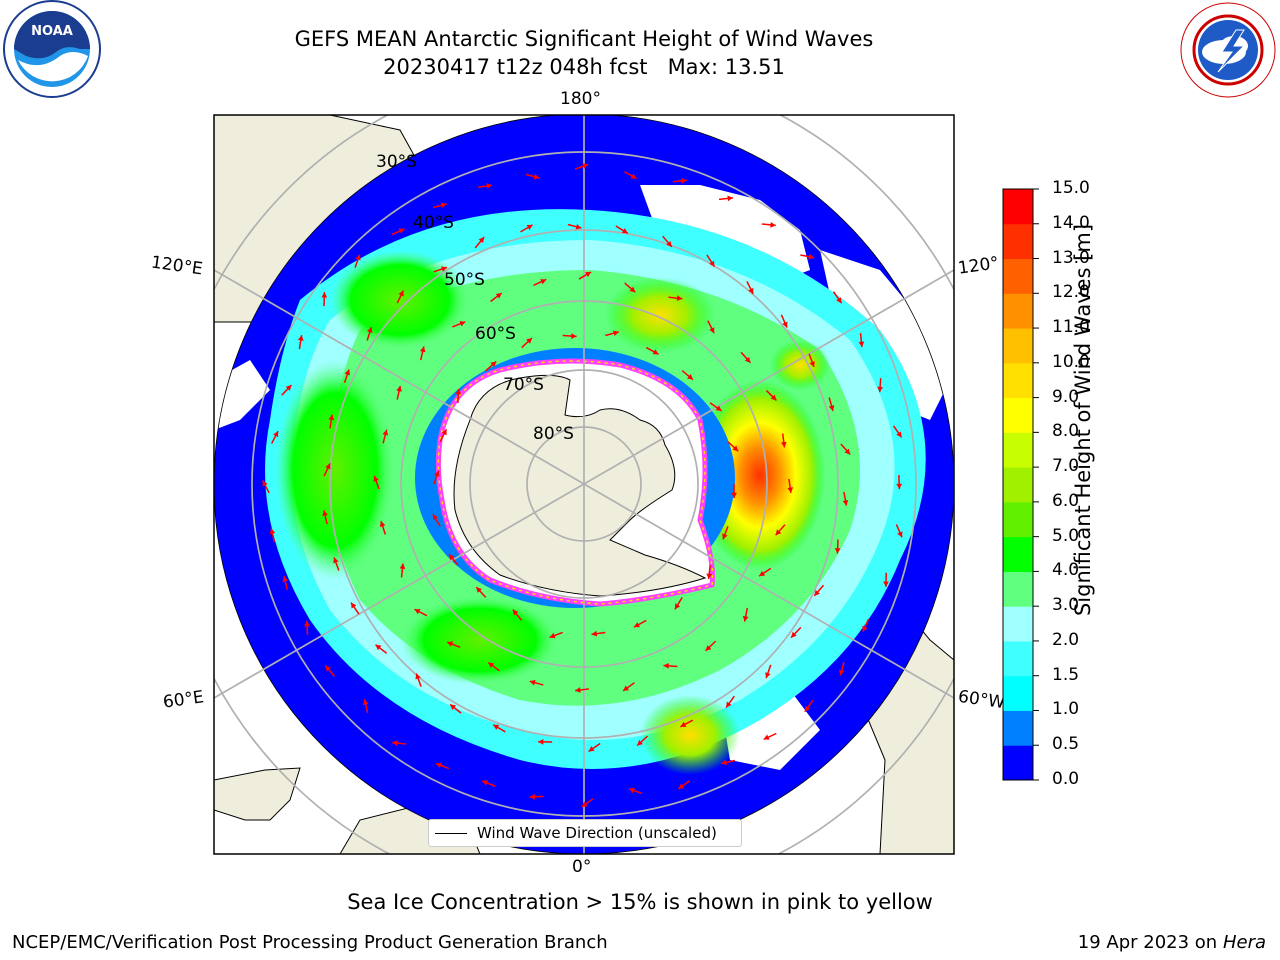 The width and height of the screenshot is (1280, 960). I want to click on colorbar-tick-label: 4.0, so click(1066, 570).